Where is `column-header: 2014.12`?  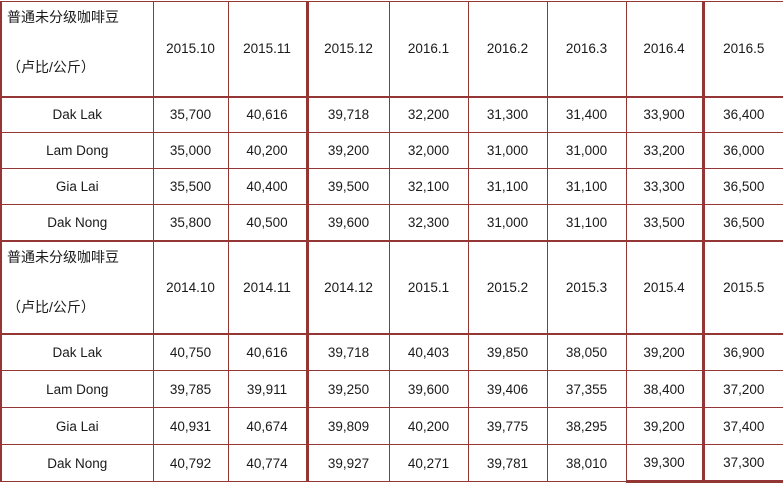 column-header: 2014.12 is located at coordinates (348, 287).